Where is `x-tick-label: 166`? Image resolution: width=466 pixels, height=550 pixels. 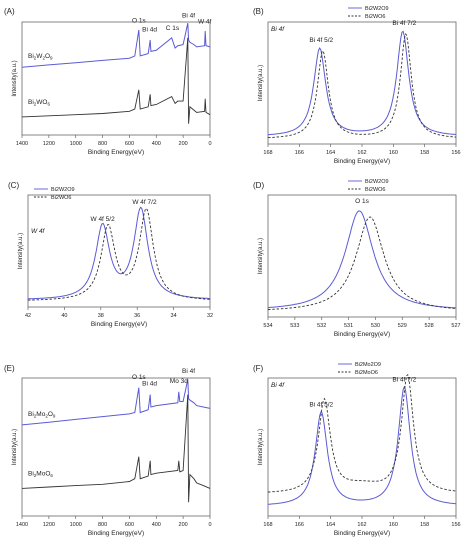 x-tick-label: 166 is located at coordinates (299, 153).